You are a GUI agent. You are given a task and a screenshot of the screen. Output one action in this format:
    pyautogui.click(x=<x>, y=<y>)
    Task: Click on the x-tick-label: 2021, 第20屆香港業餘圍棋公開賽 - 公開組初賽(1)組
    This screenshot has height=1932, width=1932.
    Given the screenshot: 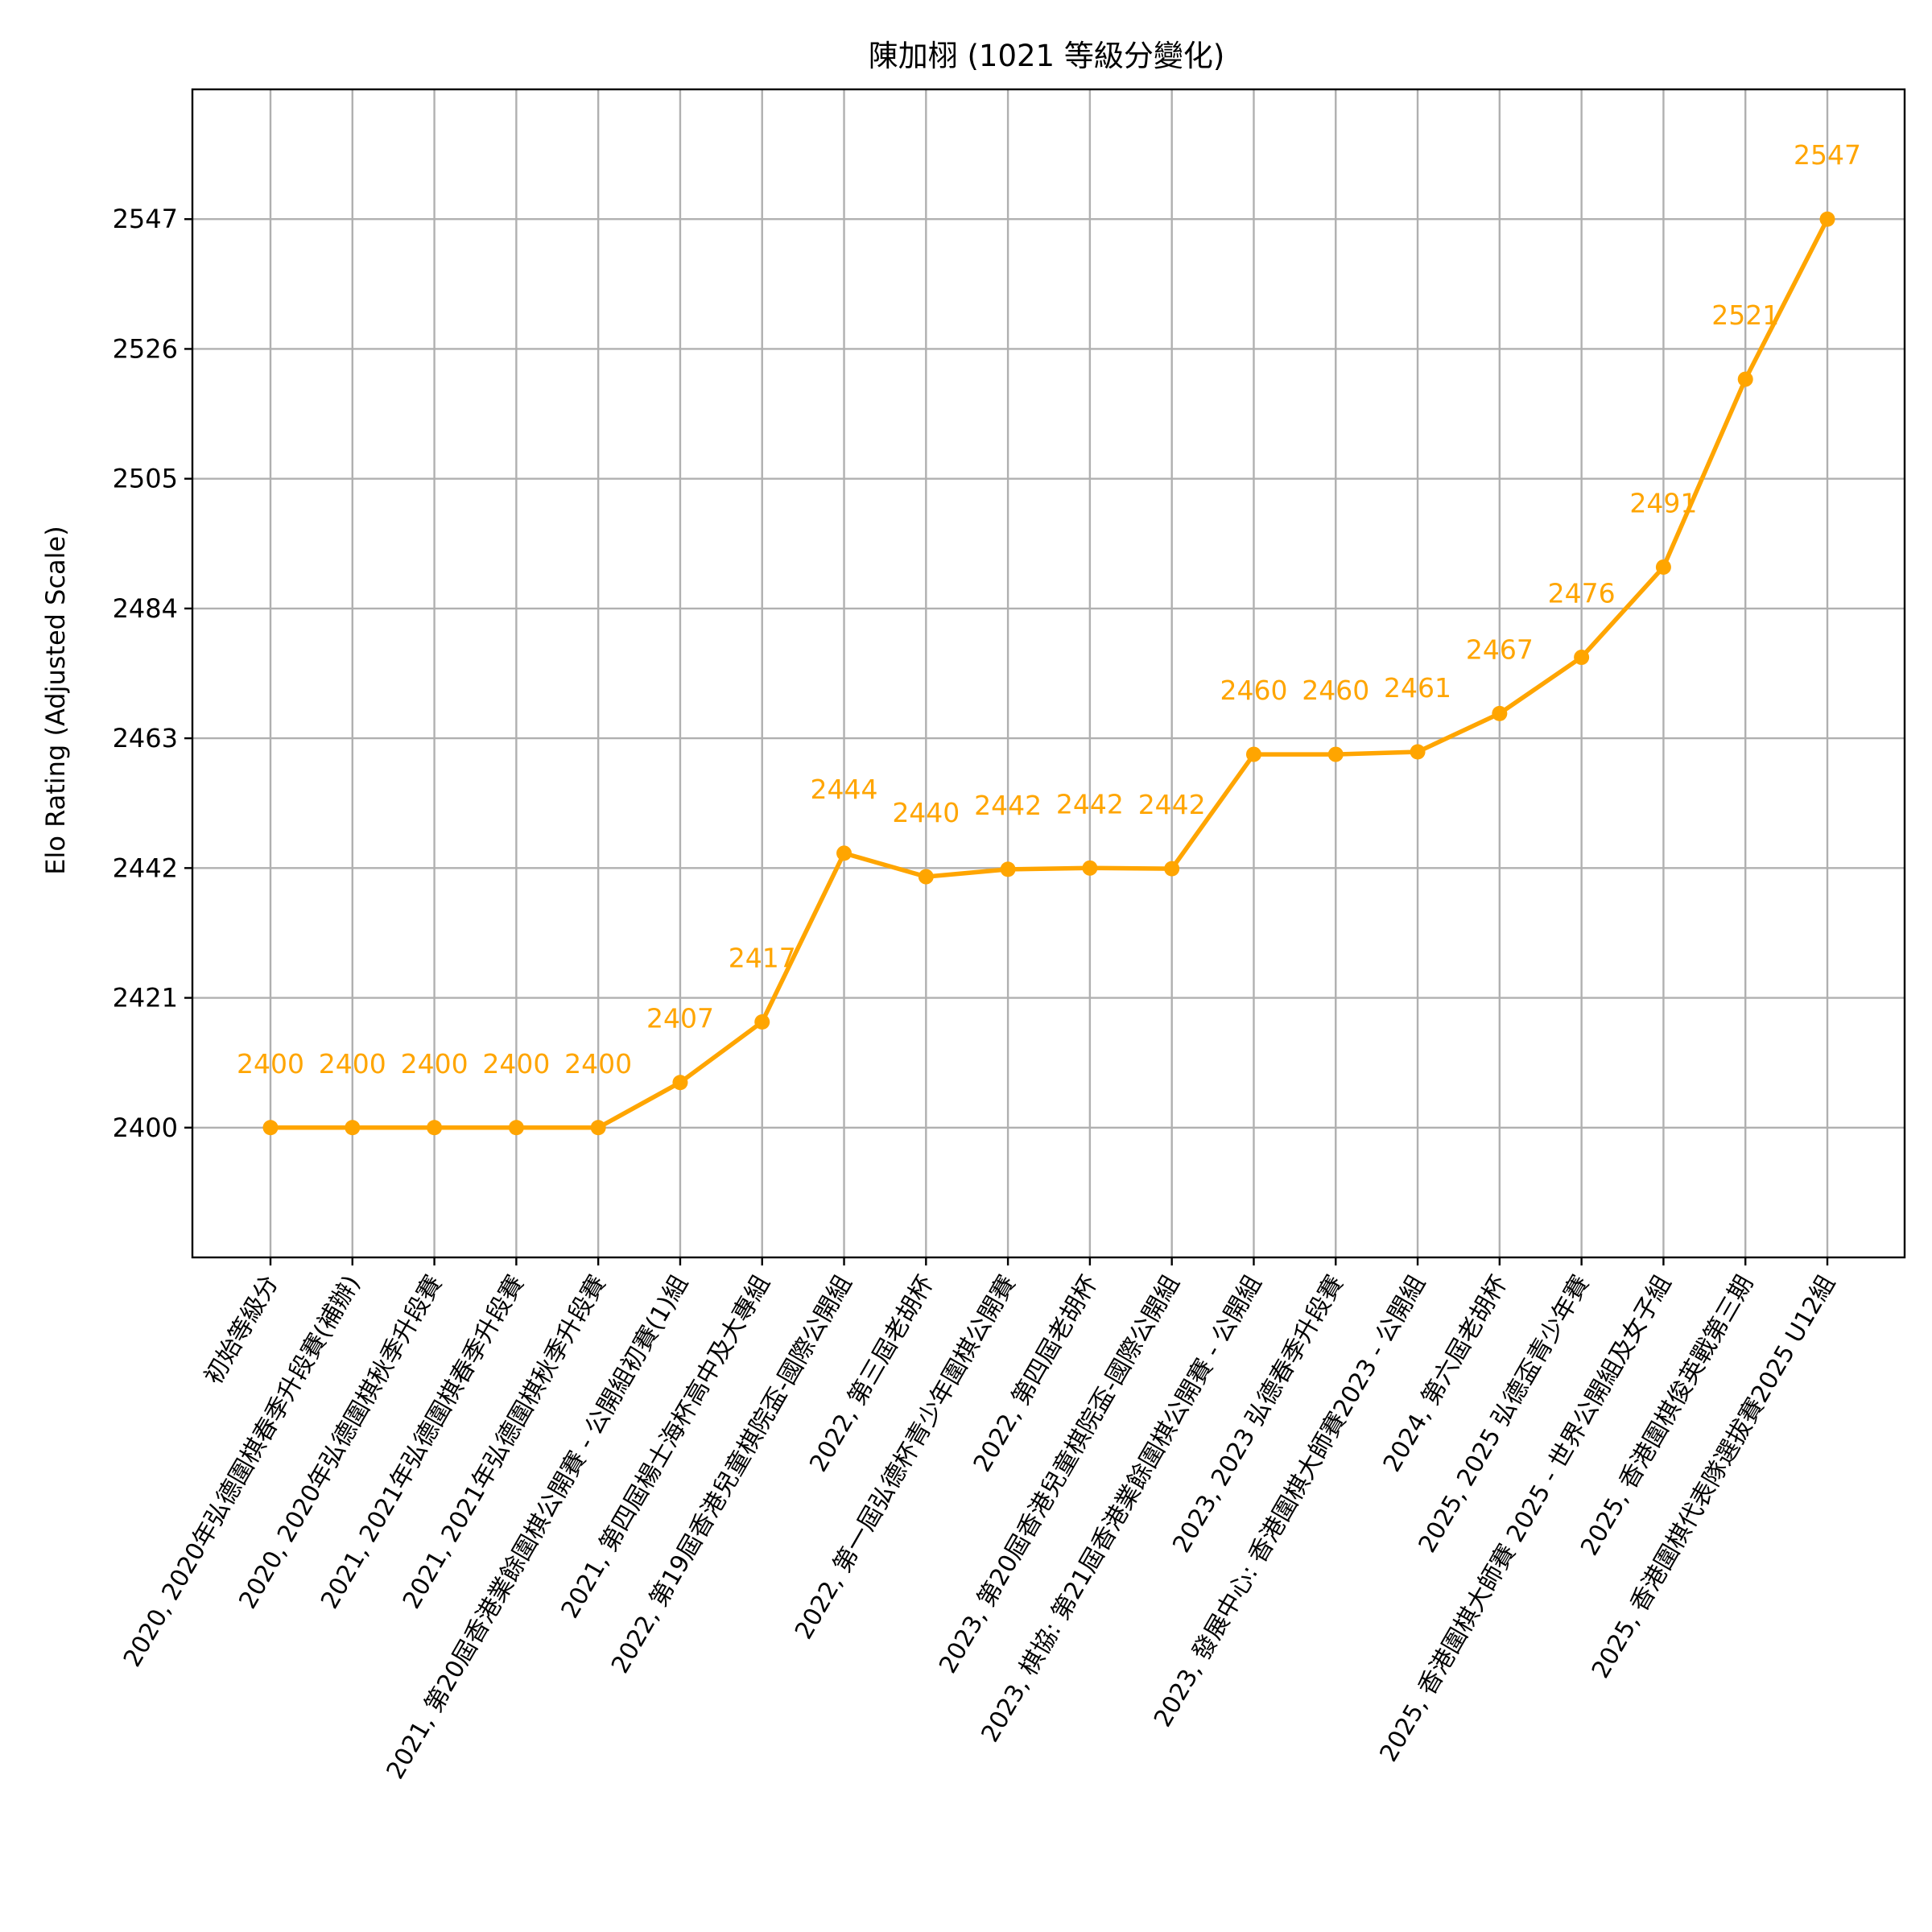 What is the action you would take?
    pyautogui.click(x=538, y=1528)
    